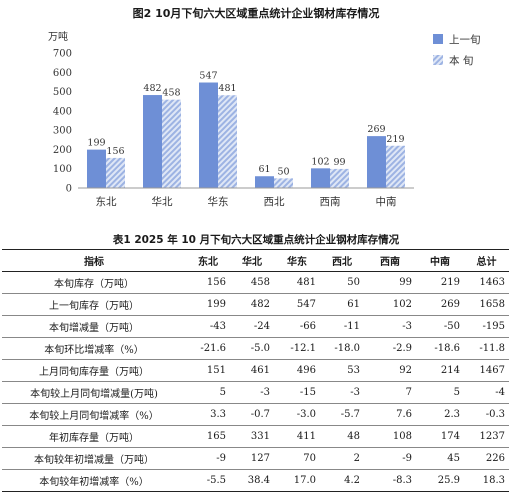  What do you see at coordinates (440, 370) in the screenshot?
I see `table-cell: 214` at bounding box center [440, 370].